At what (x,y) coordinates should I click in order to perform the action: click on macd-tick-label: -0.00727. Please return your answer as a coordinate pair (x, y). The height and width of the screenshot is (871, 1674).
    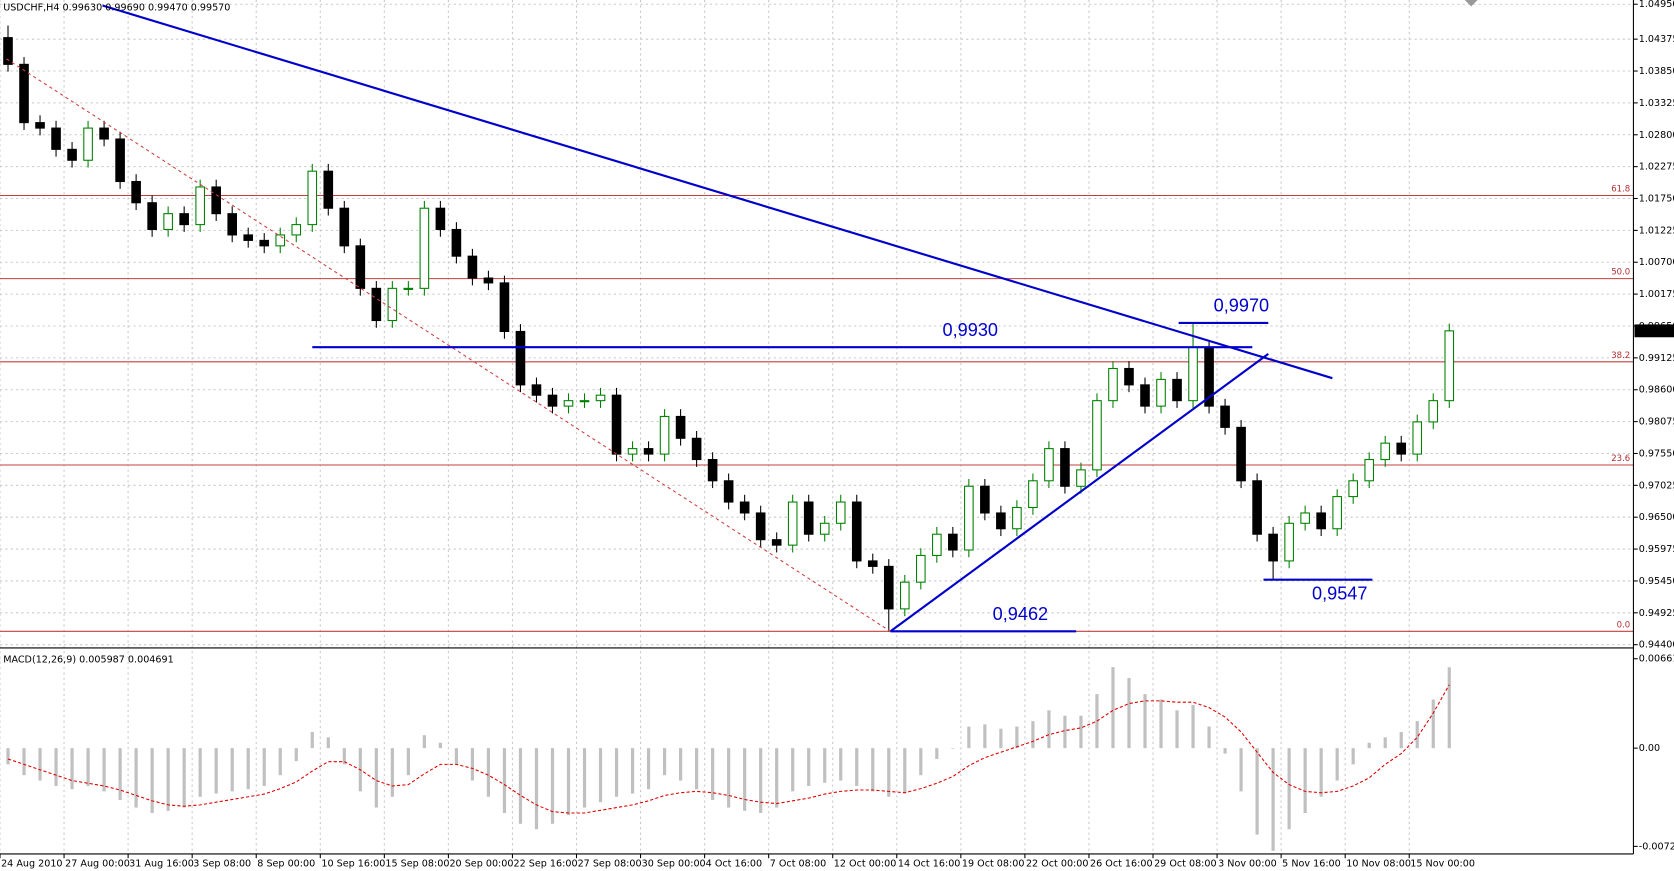
    Looking at the image, I should click on (1656, 846).